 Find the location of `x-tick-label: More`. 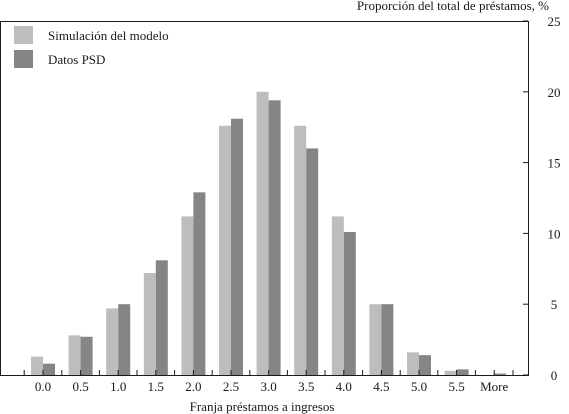

x-tick-label: More is located at coordinates (494, 386).